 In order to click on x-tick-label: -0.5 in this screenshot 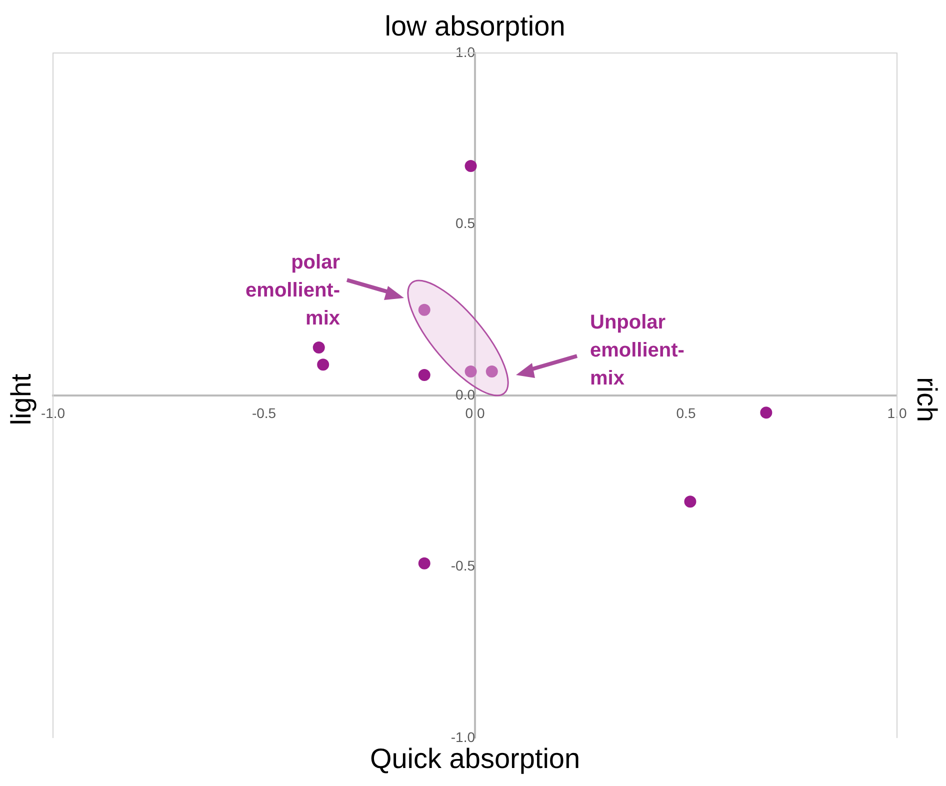, I will do `click(264, 412)`.